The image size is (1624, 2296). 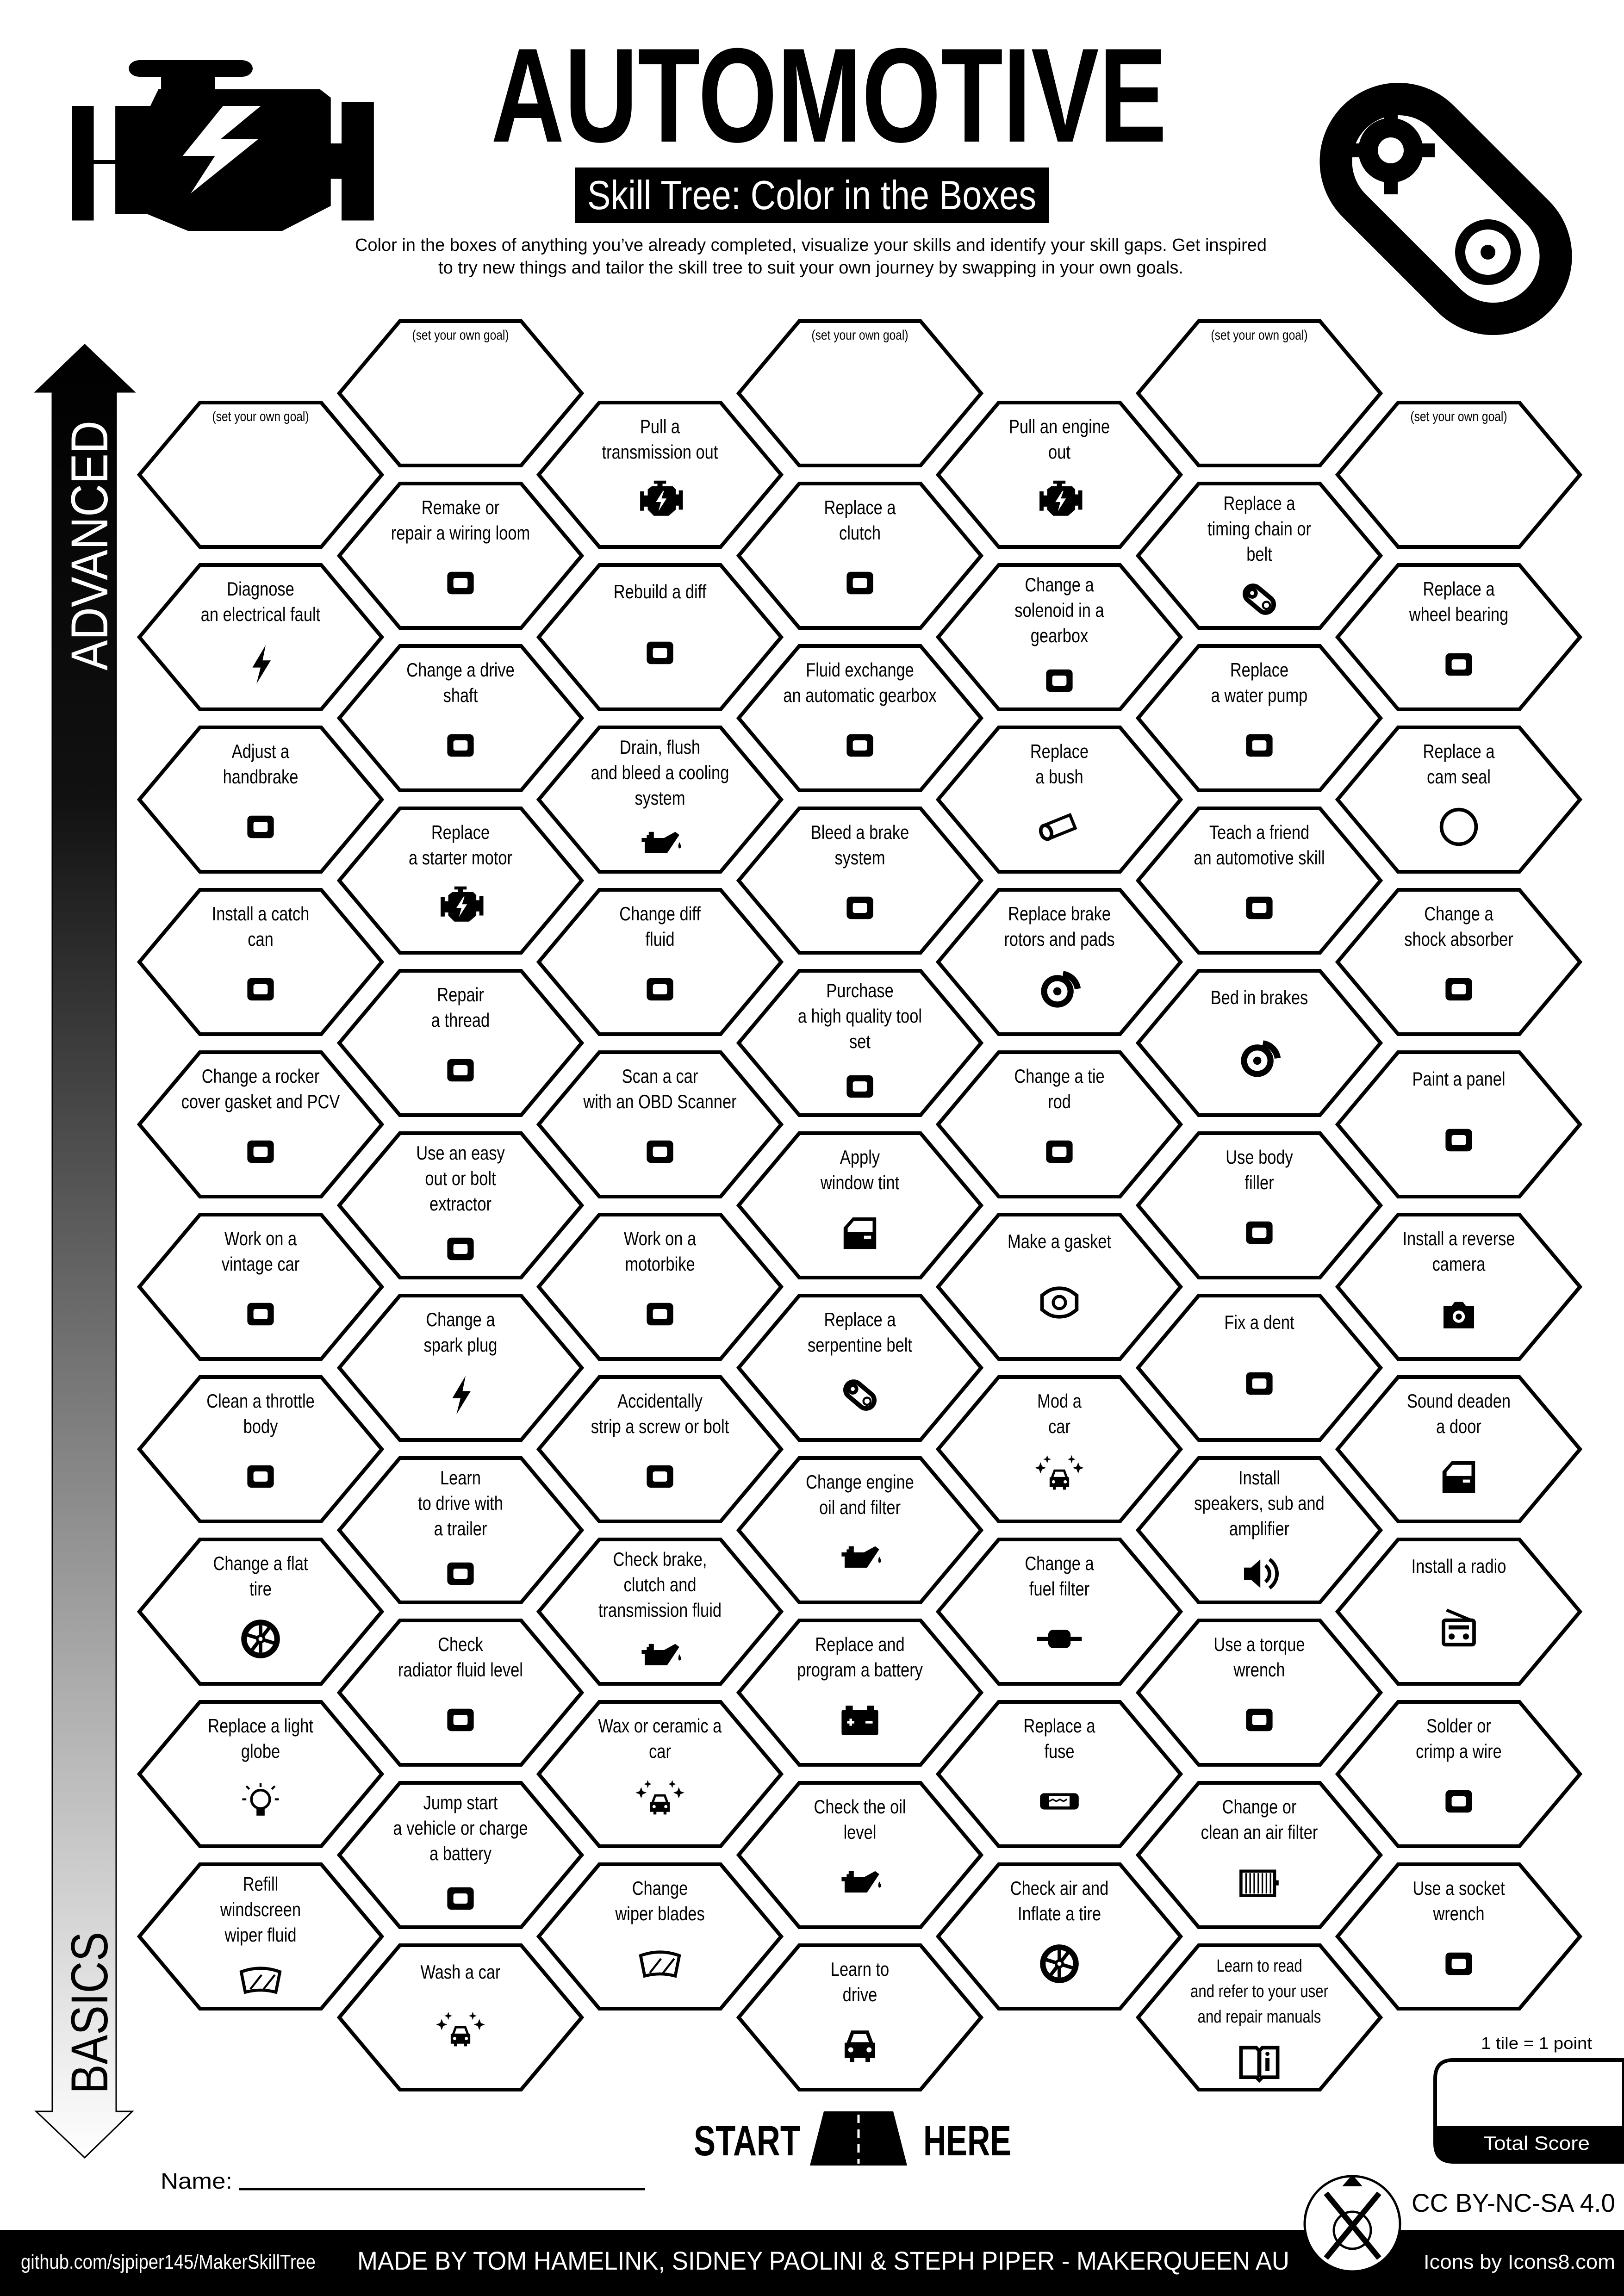 What do you see at coordinates (1059, 1124) in the screenshot?
I see `skill-tile: Change a tie rod` at bounding box center [1059, 1124].